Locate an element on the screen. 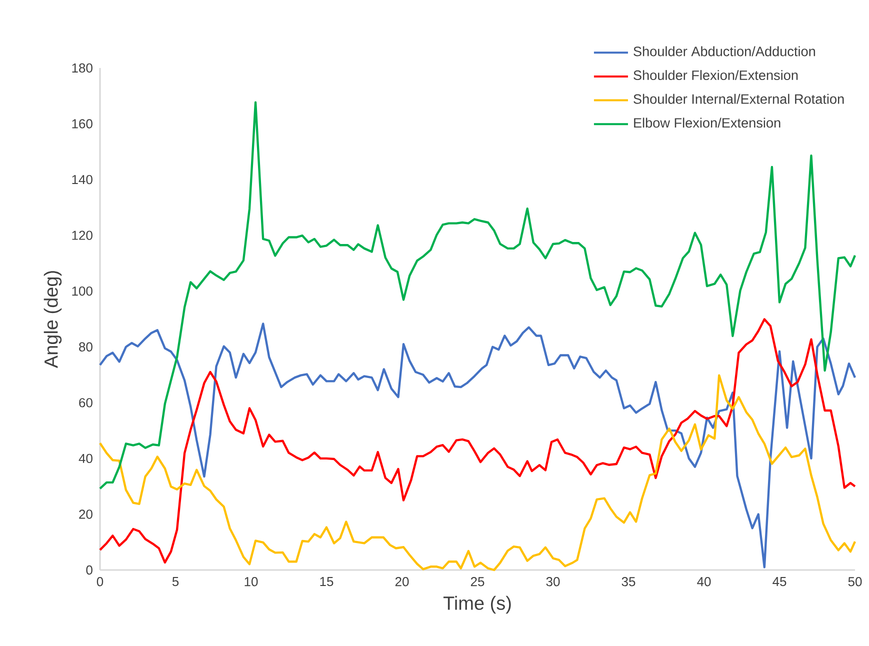  y-tick-label: 60 is located at coordinates (85, 403).